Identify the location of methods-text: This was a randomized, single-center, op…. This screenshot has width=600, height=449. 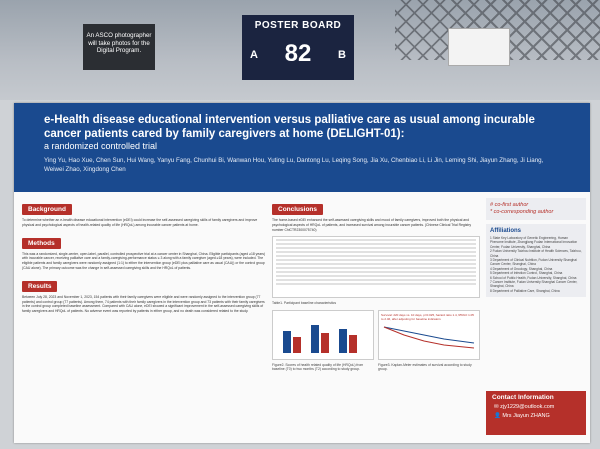
(144, 260).